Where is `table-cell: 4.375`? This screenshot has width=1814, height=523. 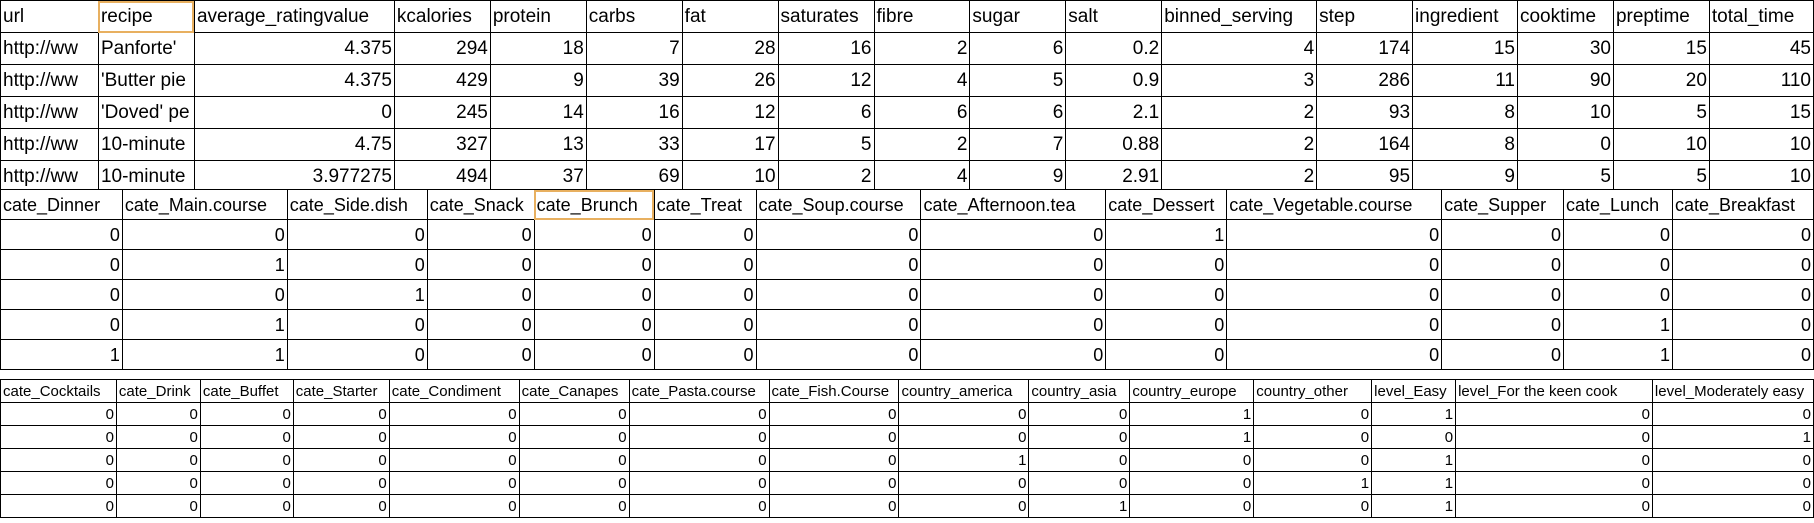
table-cell: 4.375 is located at coordinates (294, 48).